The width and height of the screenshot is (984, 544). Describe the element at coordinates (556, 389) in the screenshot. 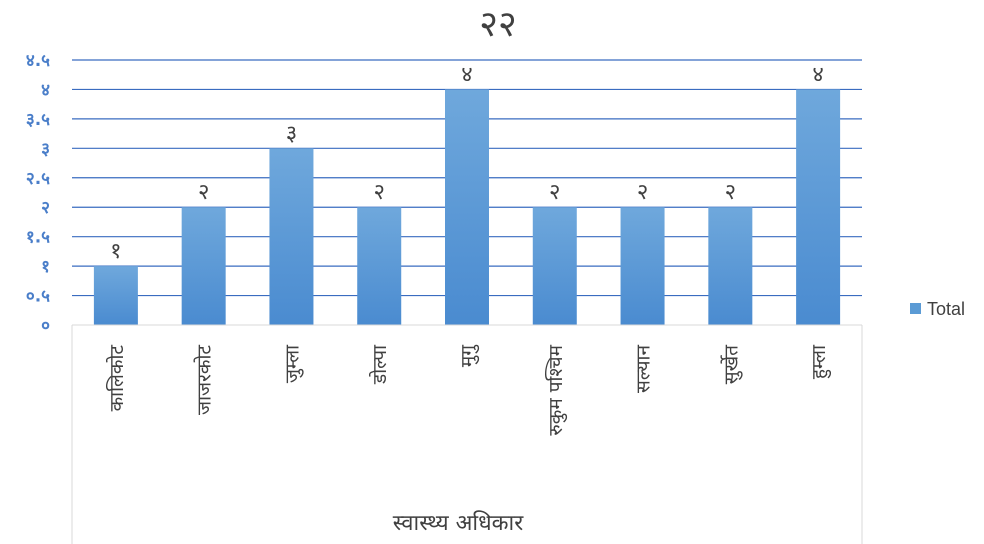

I see `x-tick-label: रुकुम पश्चिम` at that location.